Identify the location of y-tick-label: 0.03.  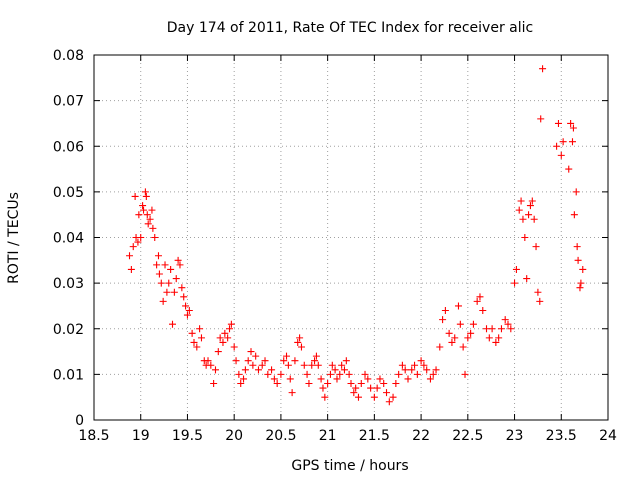
(68, 284).